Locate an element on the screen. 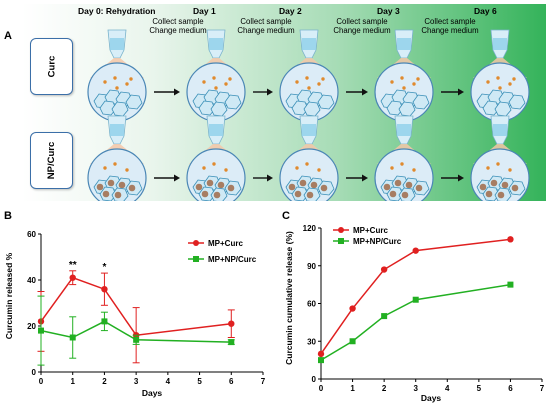  day-label-1: Day 1 is located at coordinates (204, 11).